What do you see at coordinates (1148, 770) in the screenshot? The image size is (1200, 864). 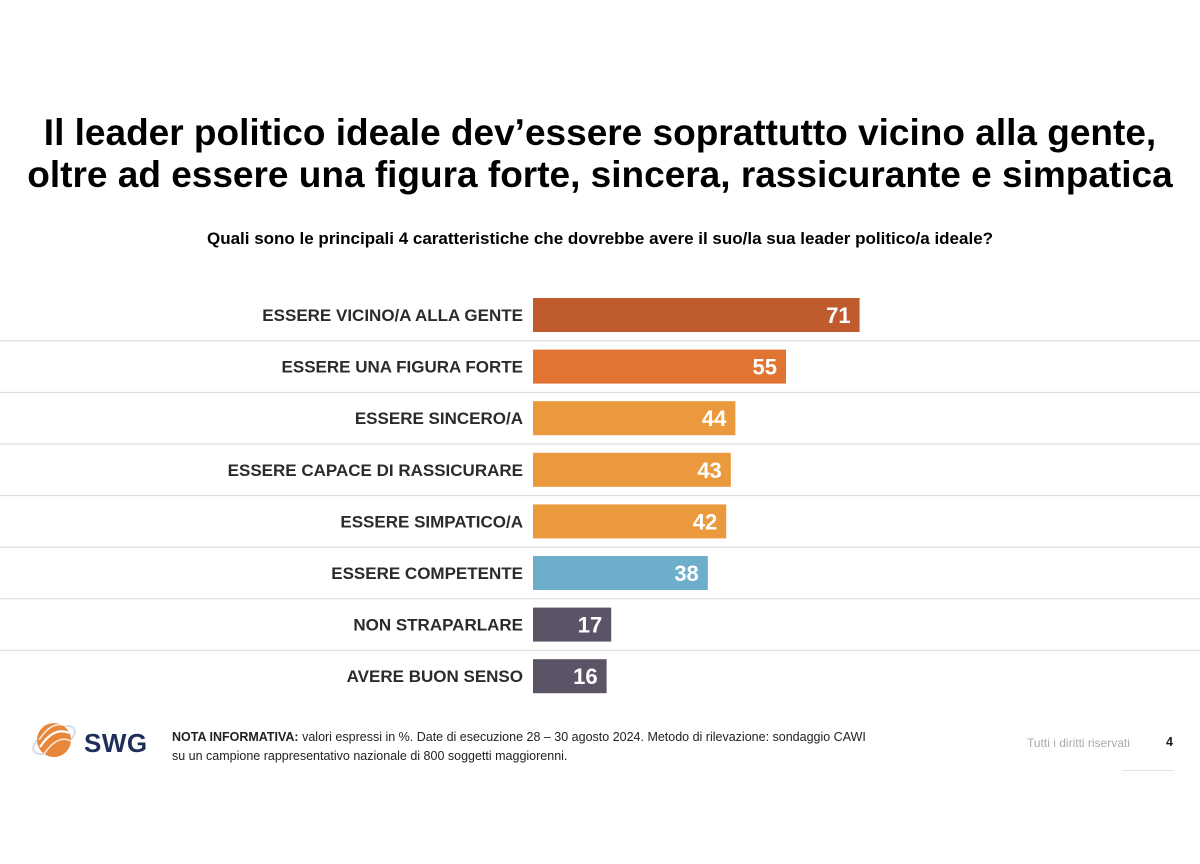 I see `page-divider` at bounding box center [1148, 770].